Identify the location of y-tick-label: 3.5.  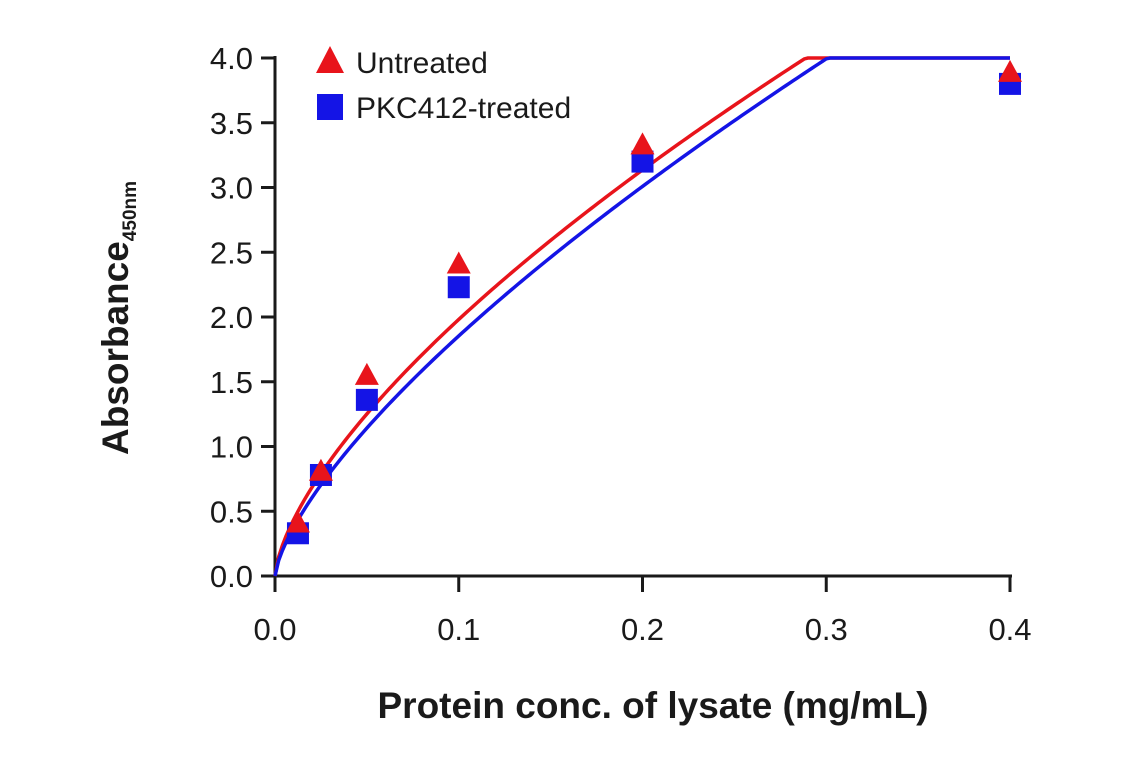
(231, 123).